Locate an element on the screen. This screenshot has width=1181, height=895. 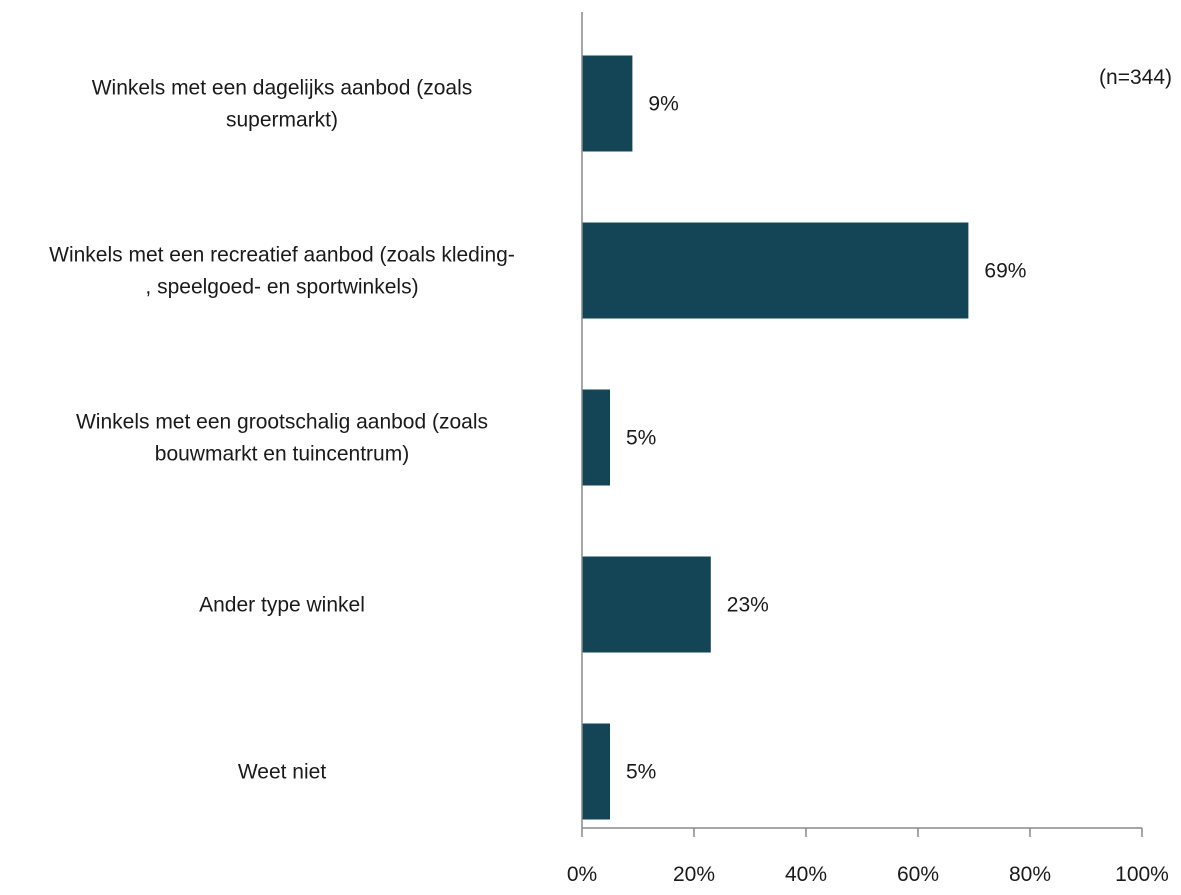
category-label: Ander type winkel is located at coordinates (282, 605).